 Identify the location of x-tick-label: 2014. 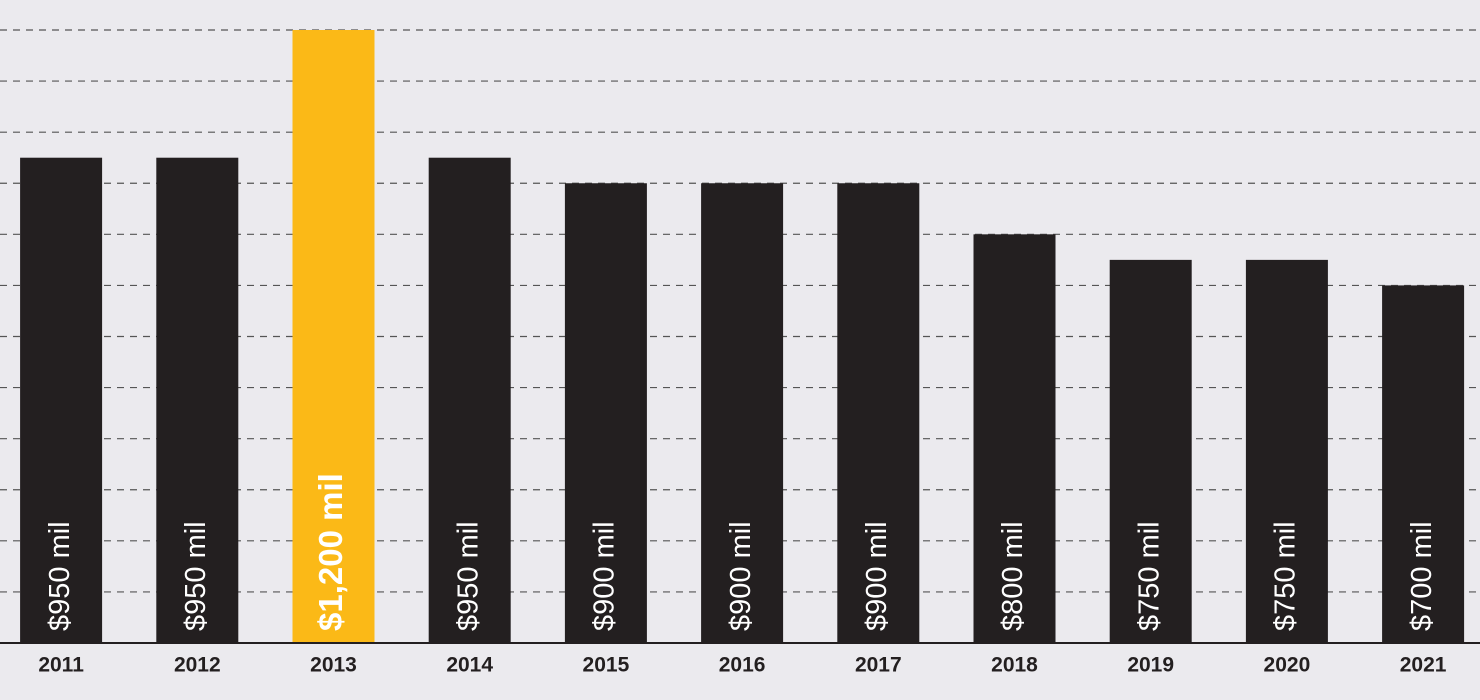
(469, 665).